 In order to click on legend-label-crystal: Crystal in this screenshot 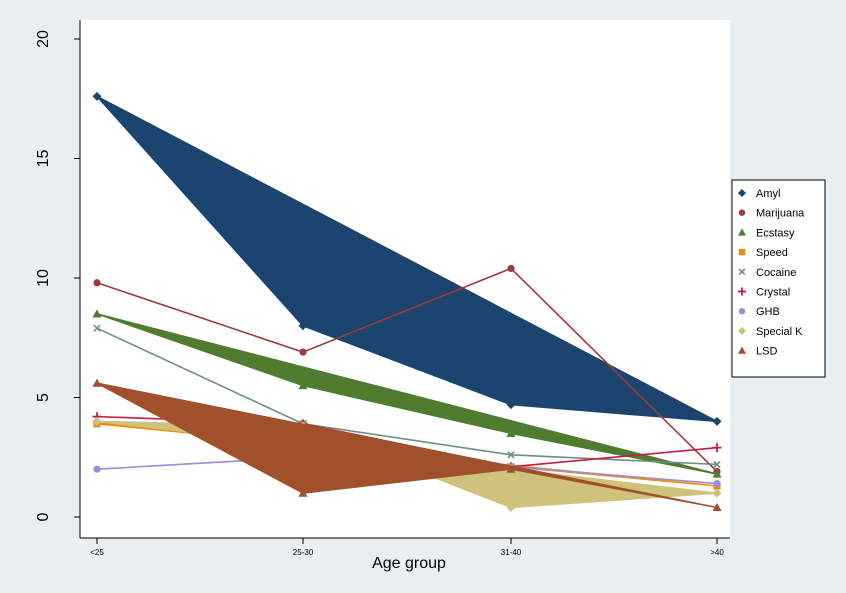, I will do `click(773, 293)`.